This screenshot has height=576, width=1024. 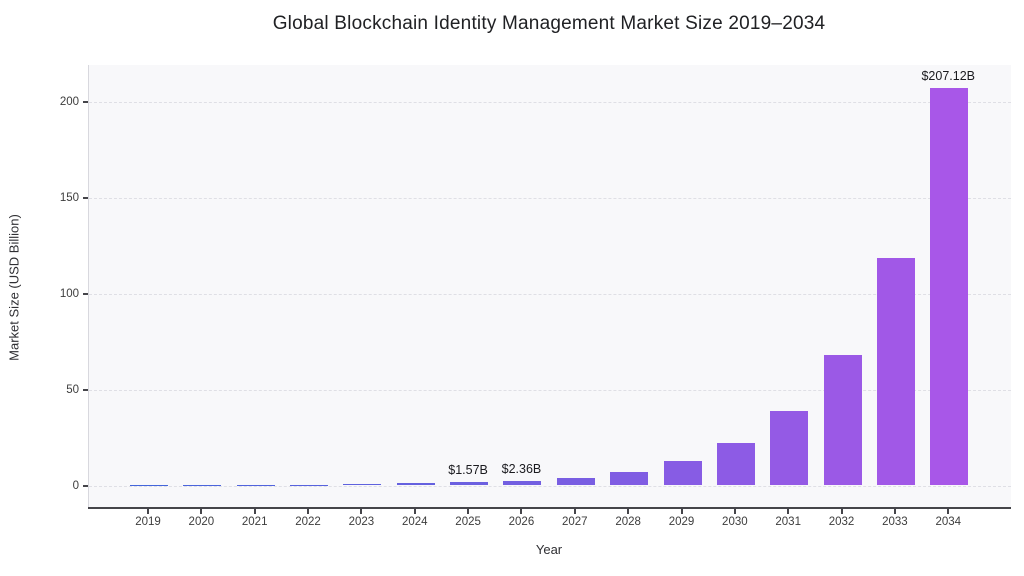 I want to click on x-tick-label-2020: 2020, so click(x=201, y=522).